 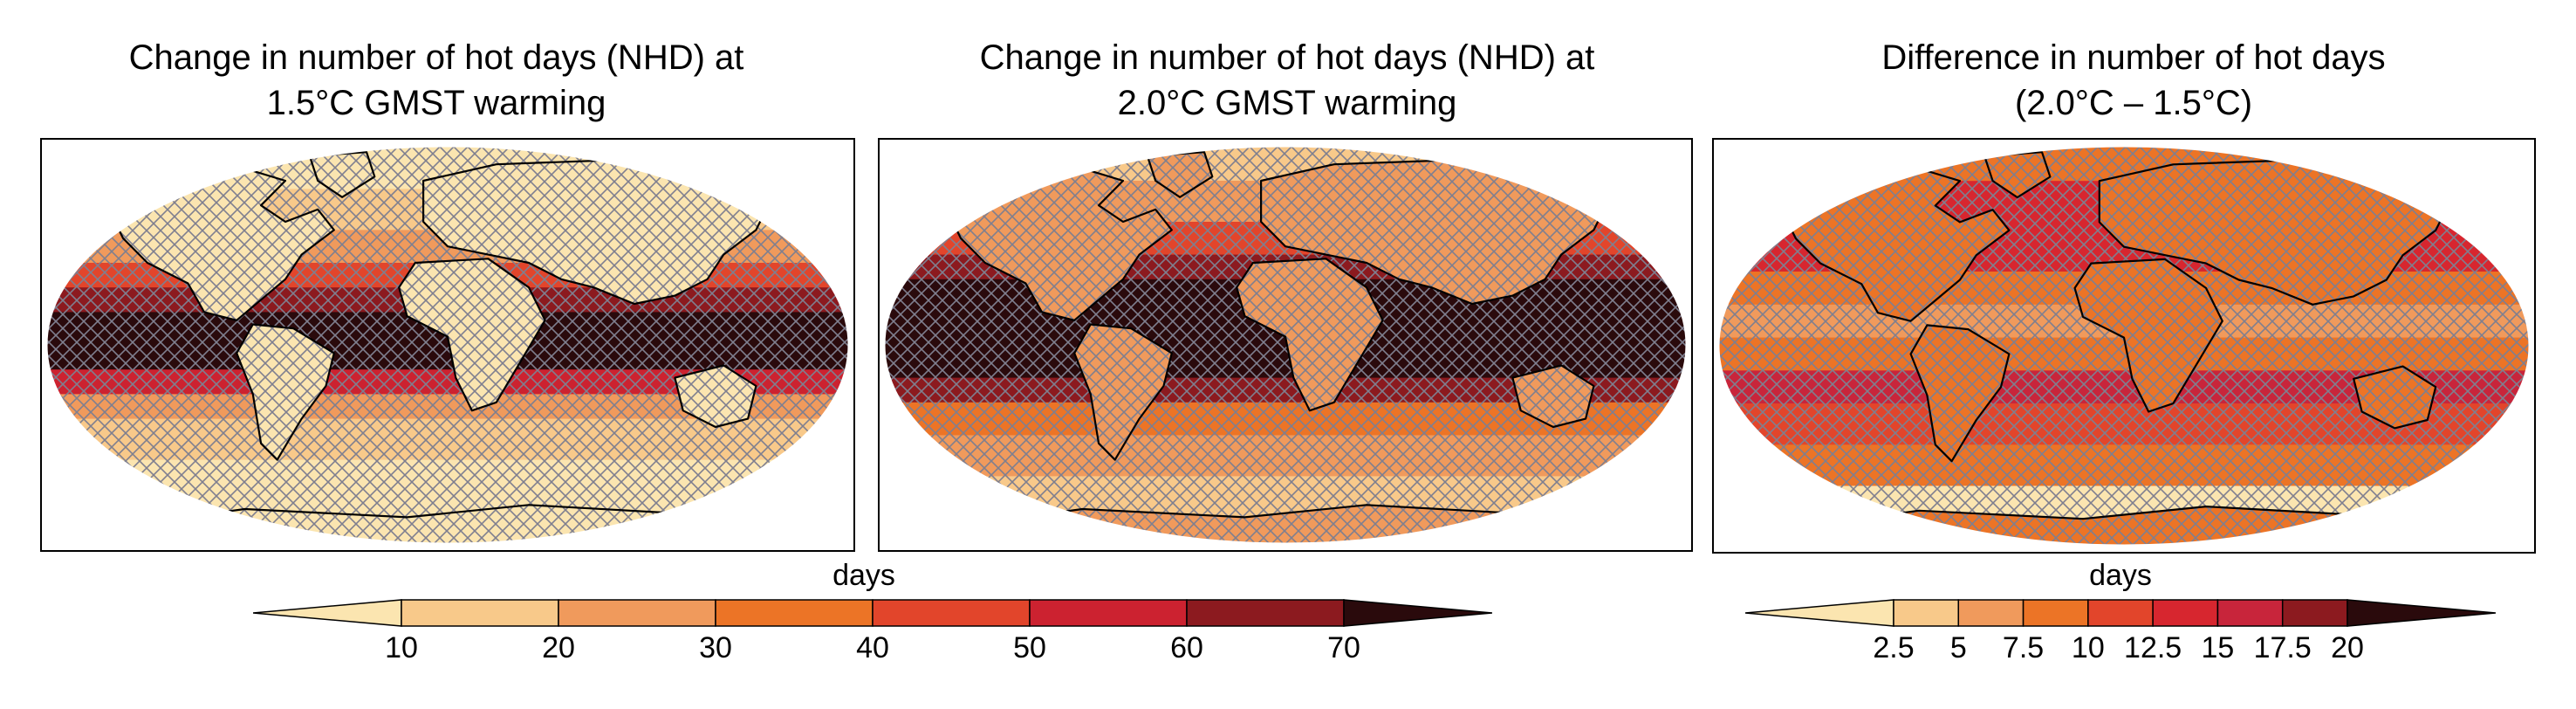 I want to click on colorbar-tick-label: 15, so click(x=2218, y=647).